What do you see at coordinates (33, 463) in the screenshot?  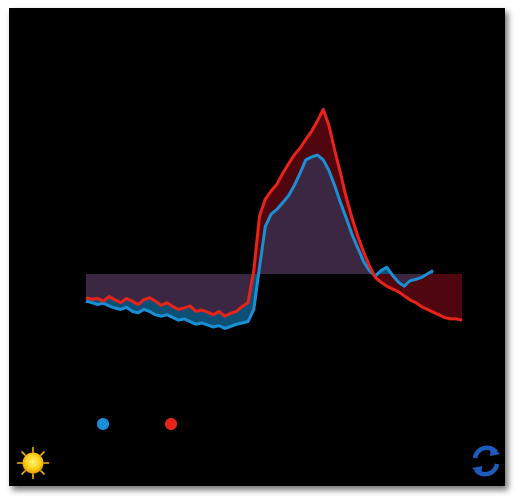 I see `sun-icon` at bounding box center [33, 463].